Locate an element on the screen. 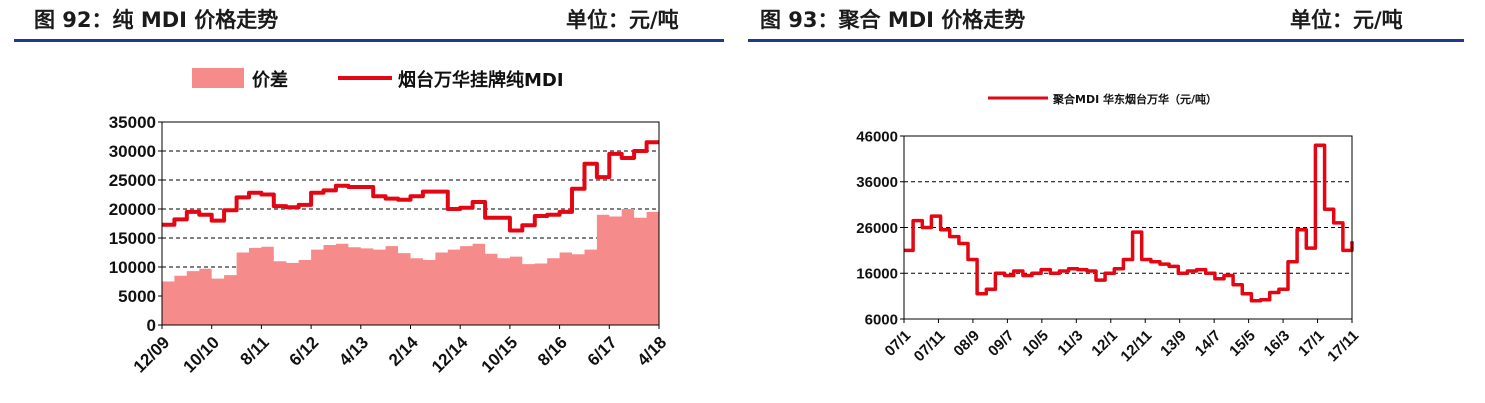  x-tick-label: 12/1 is located at coordinates (1104, 343).